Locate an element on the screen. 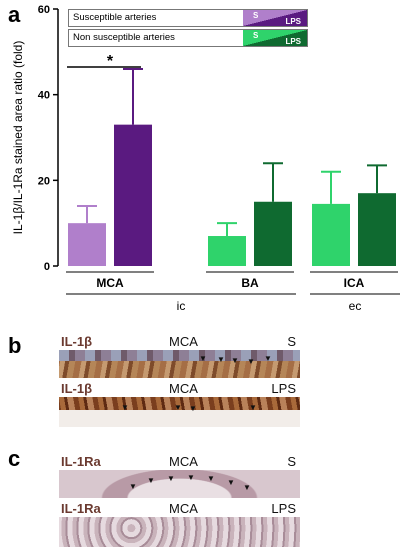 The width and height of the screenshot is (414, 550). panel-letter-c: c is located at coordinates (14, 458).